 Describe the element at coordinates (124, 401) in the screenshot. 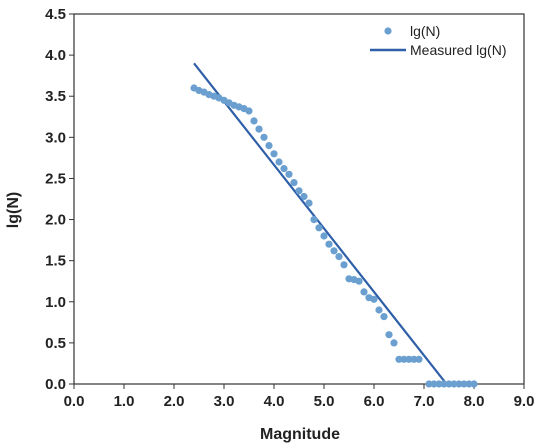

I see `x-tick-label: 1.0` at that location.